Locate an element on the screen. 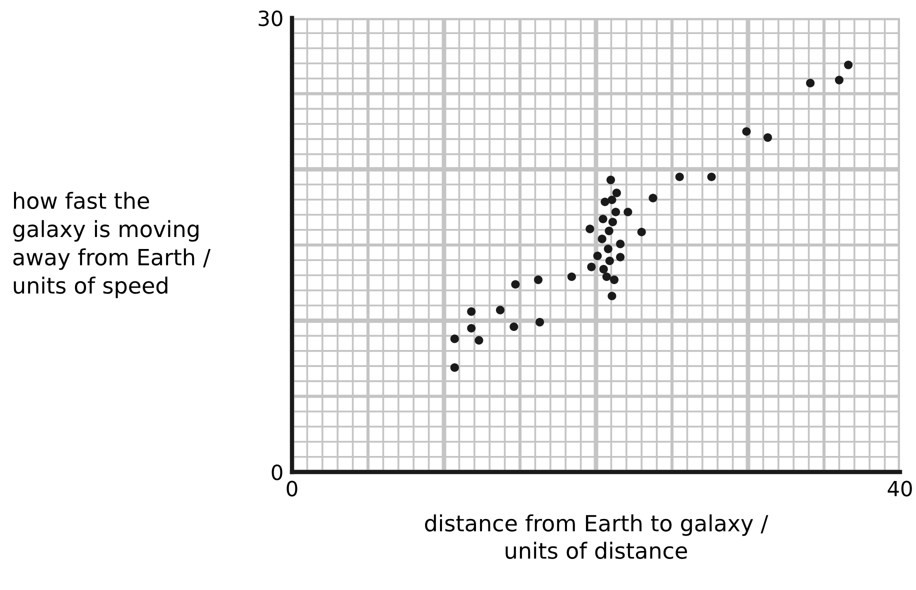 The image size is (916, 590). y-axis-title: how fast the galaxy is moving away from Earth / units of speed is located at coordinates (112, 245).